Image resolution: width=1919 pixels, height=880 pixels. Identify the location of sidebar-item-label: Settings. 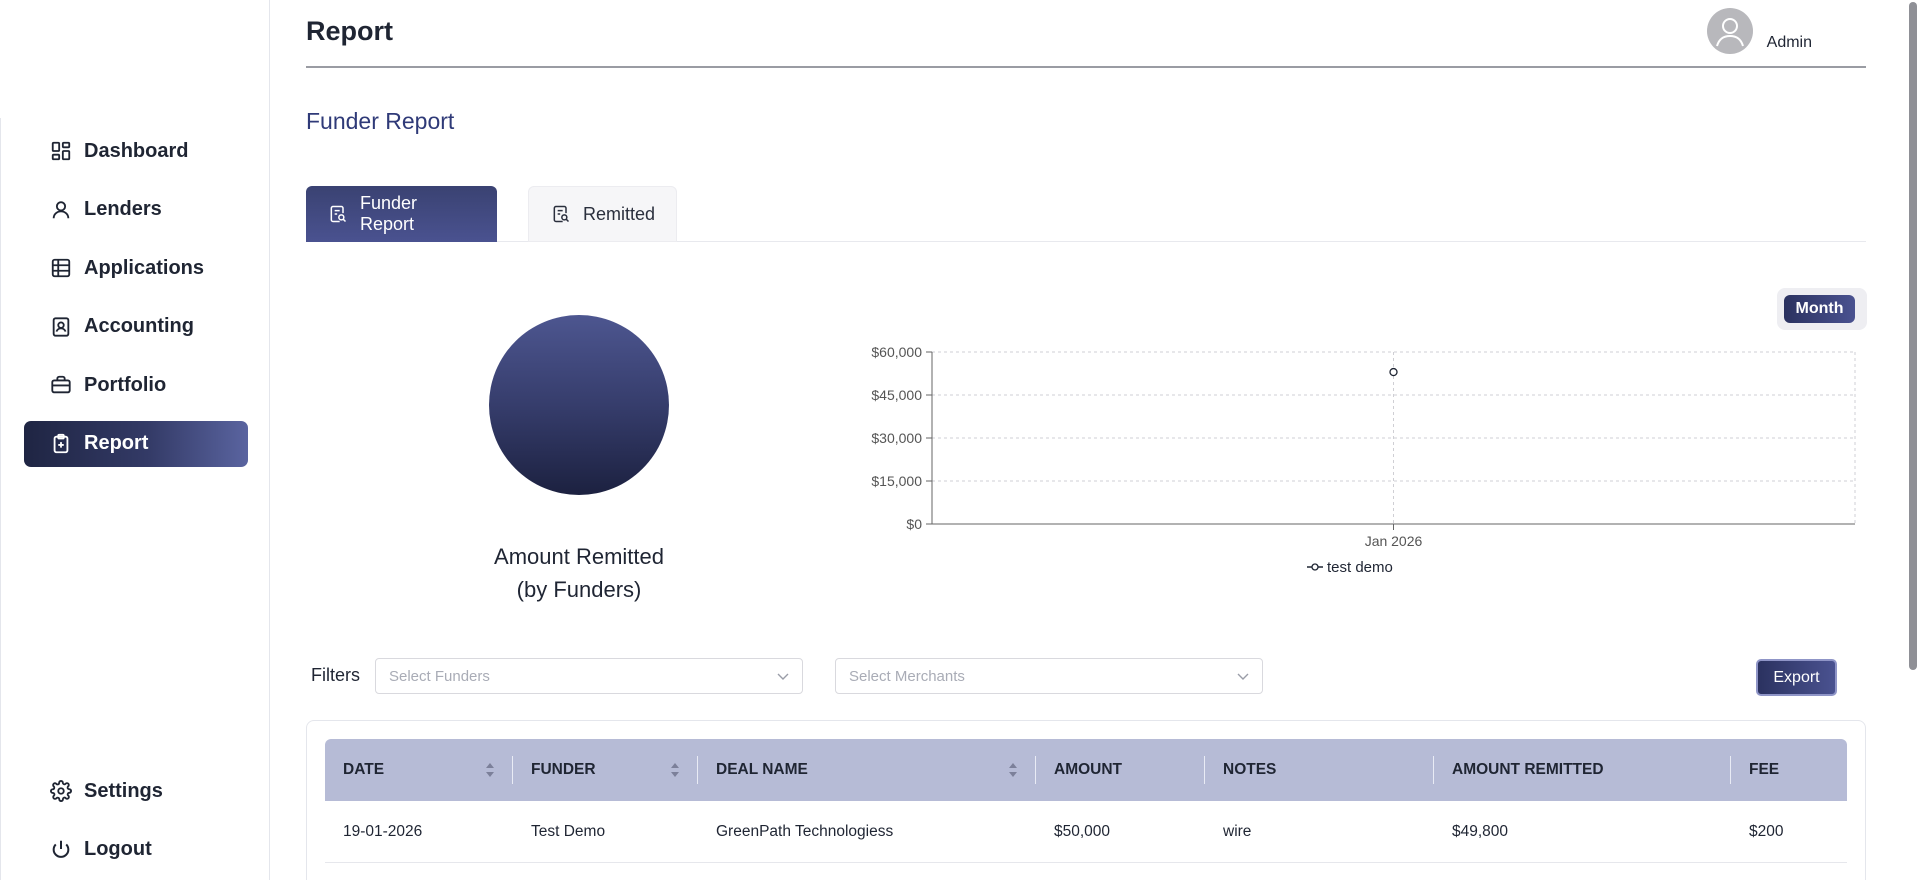
(123, 790).